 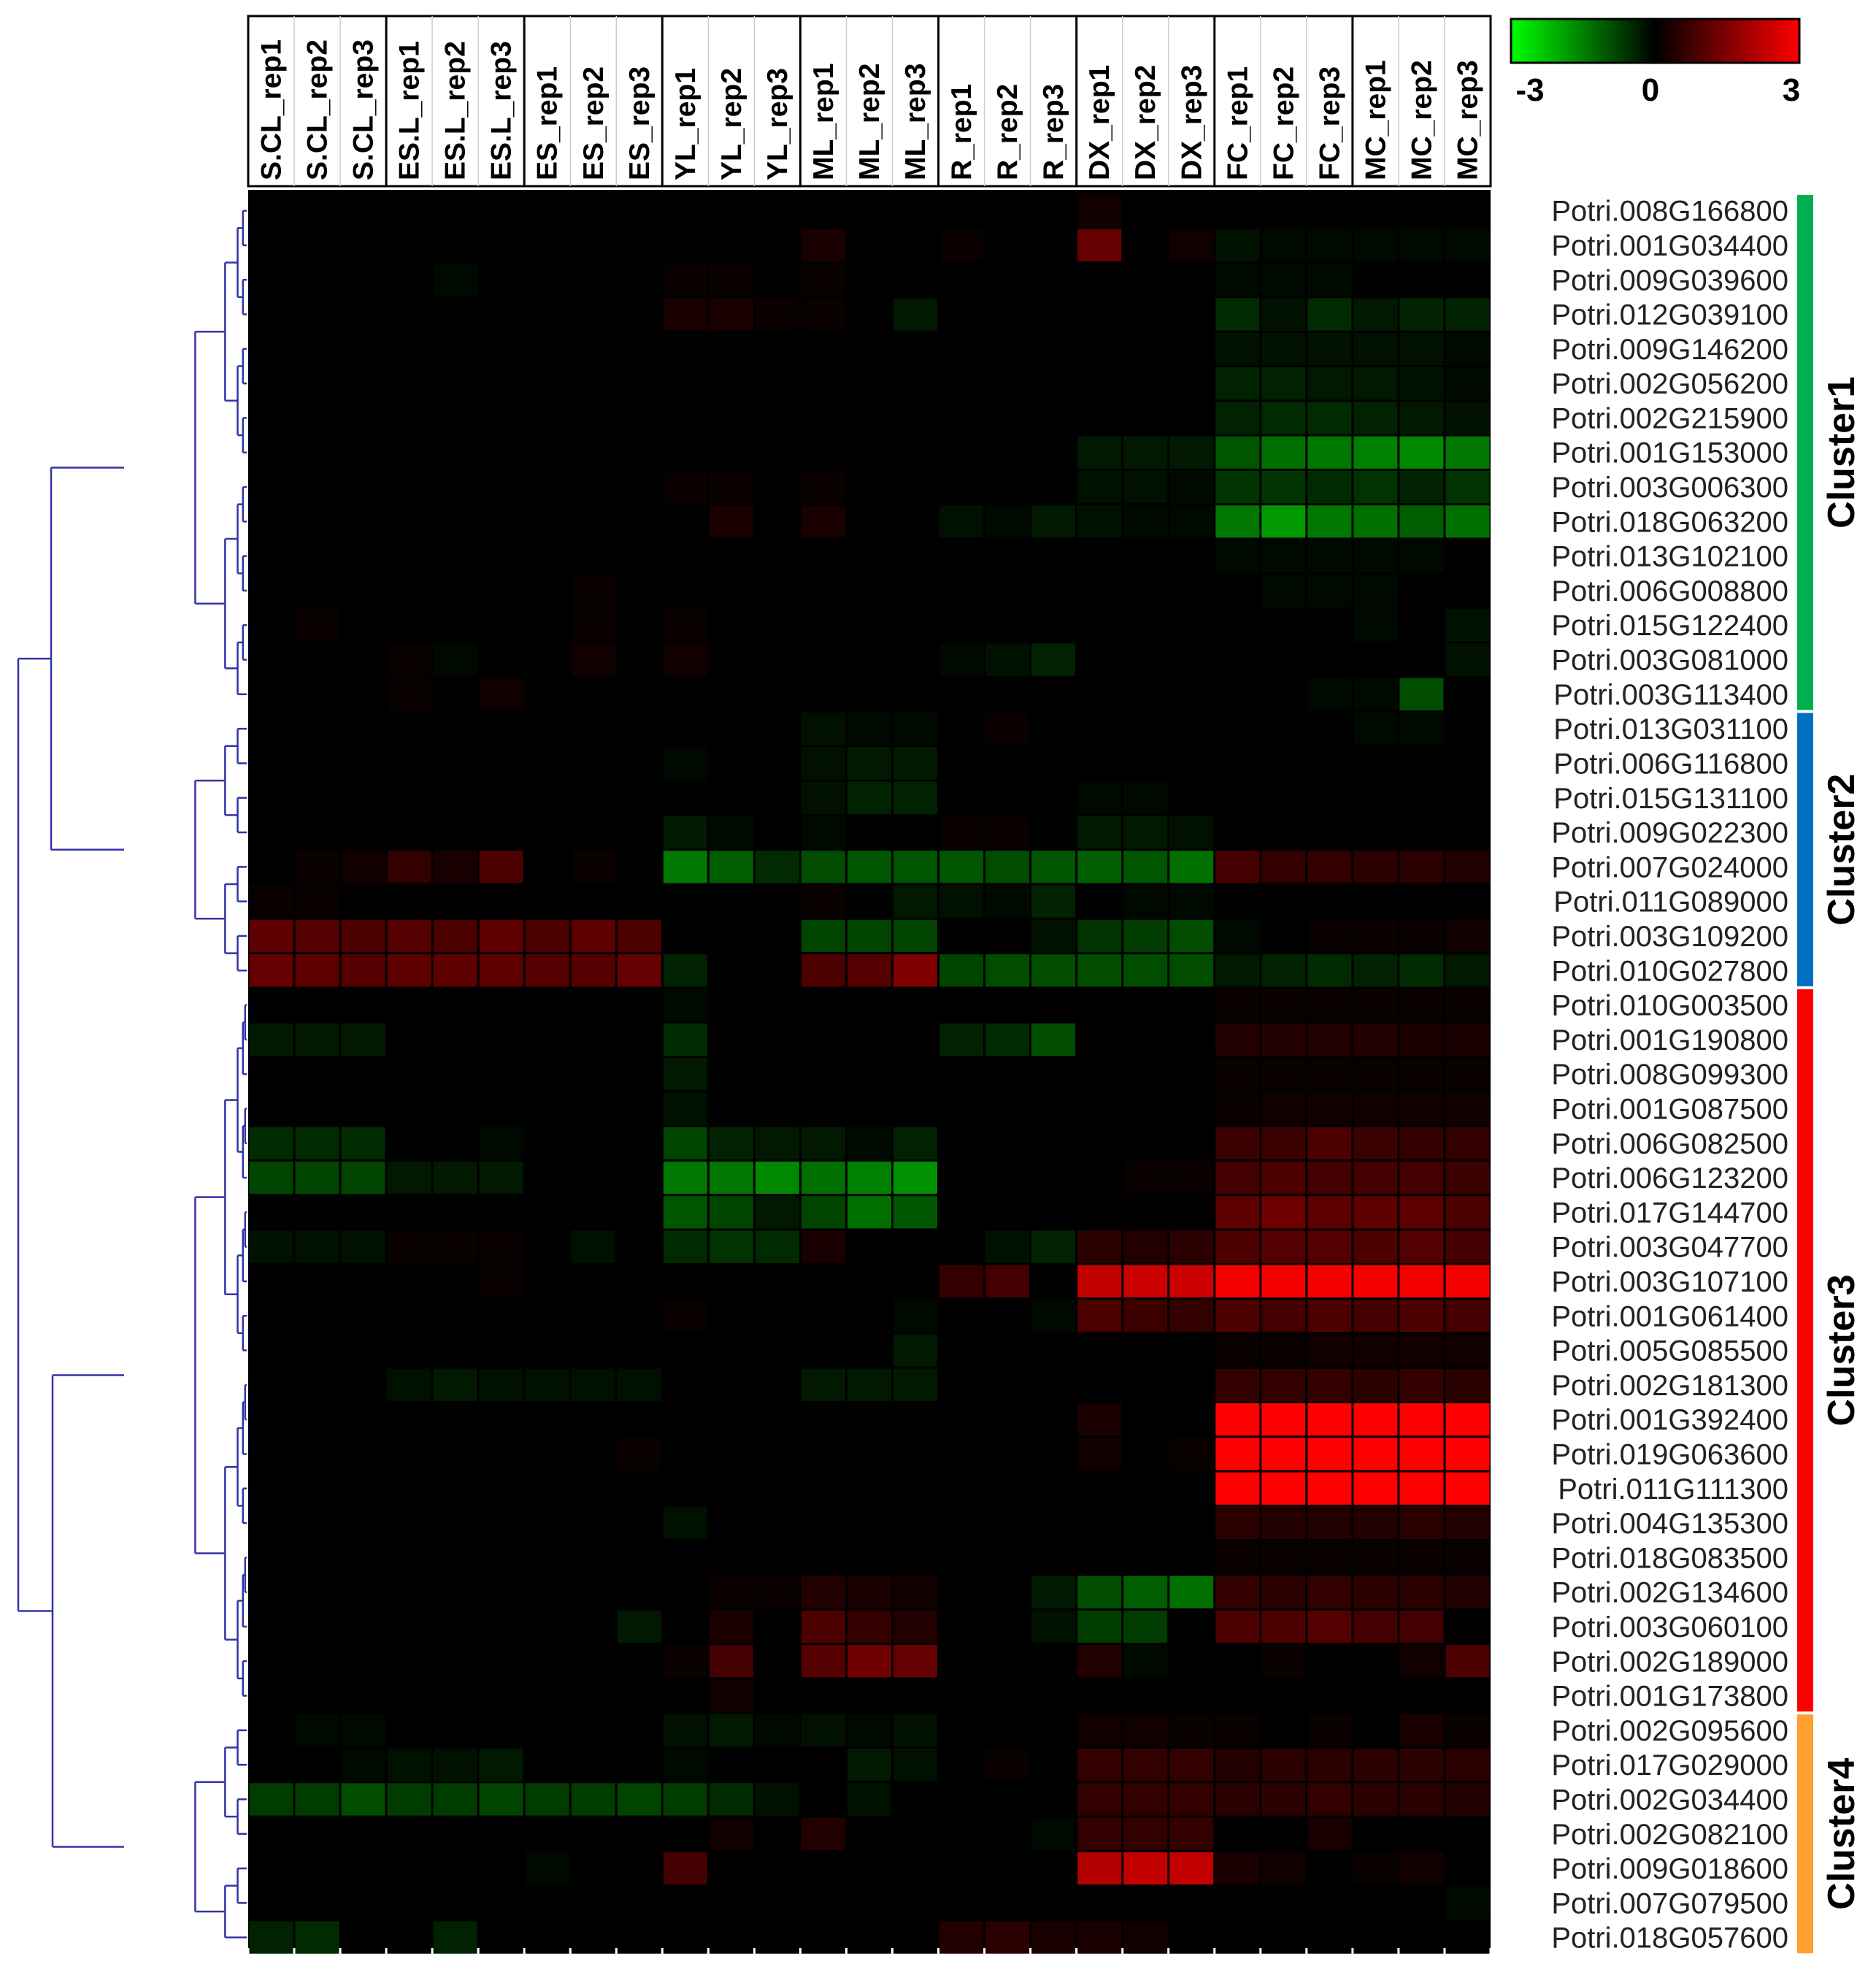 I want to click on gene-label: Potri.009G039600, so click(x=1669, y=280).